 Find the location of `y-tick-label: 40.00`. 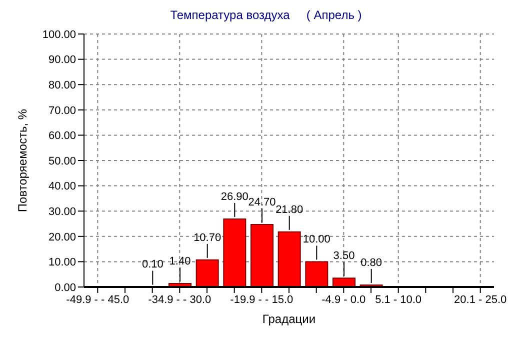

y-tick-label: 40.00 is located at coordinates (62, 186).